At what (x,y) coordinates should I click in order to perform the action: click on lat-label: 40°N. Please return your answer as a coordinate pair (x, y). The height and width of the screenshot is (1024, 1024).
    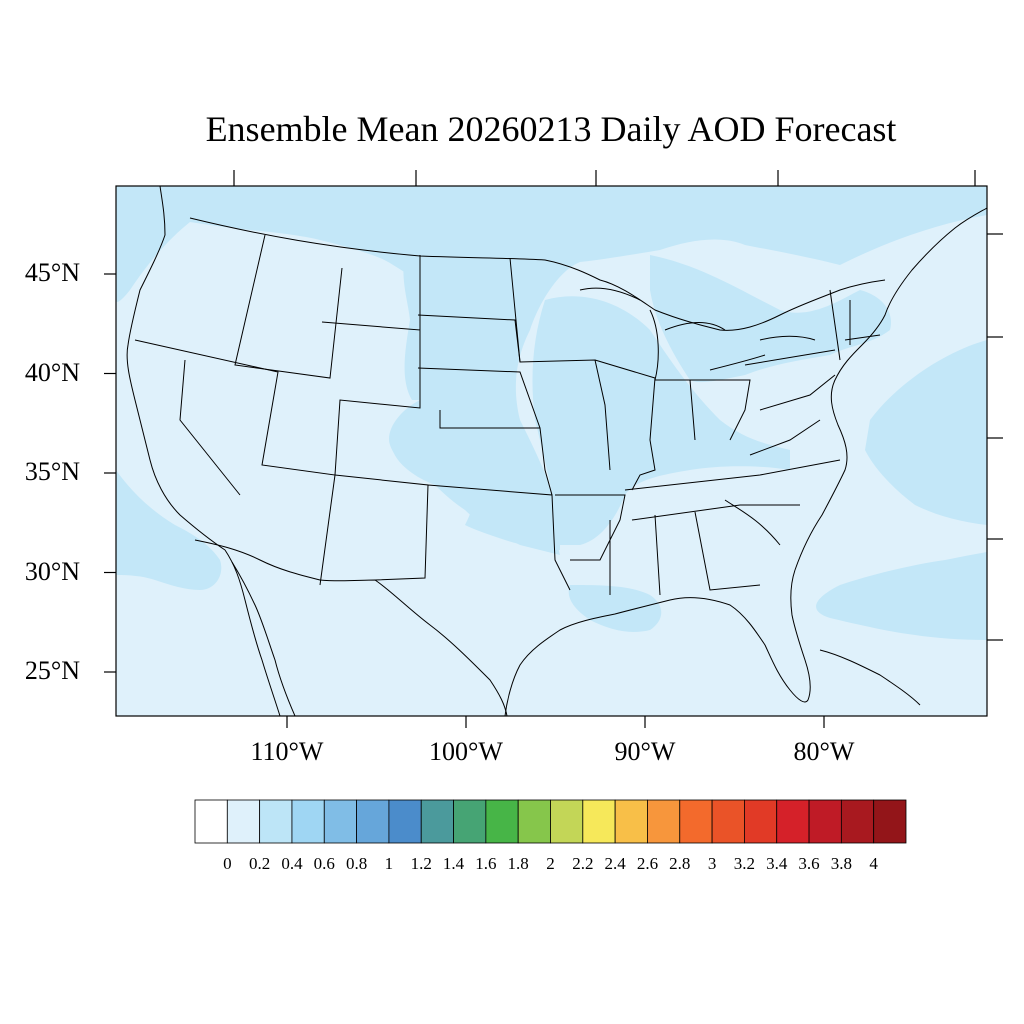
    Looking at the image, I should click on (52, 372).